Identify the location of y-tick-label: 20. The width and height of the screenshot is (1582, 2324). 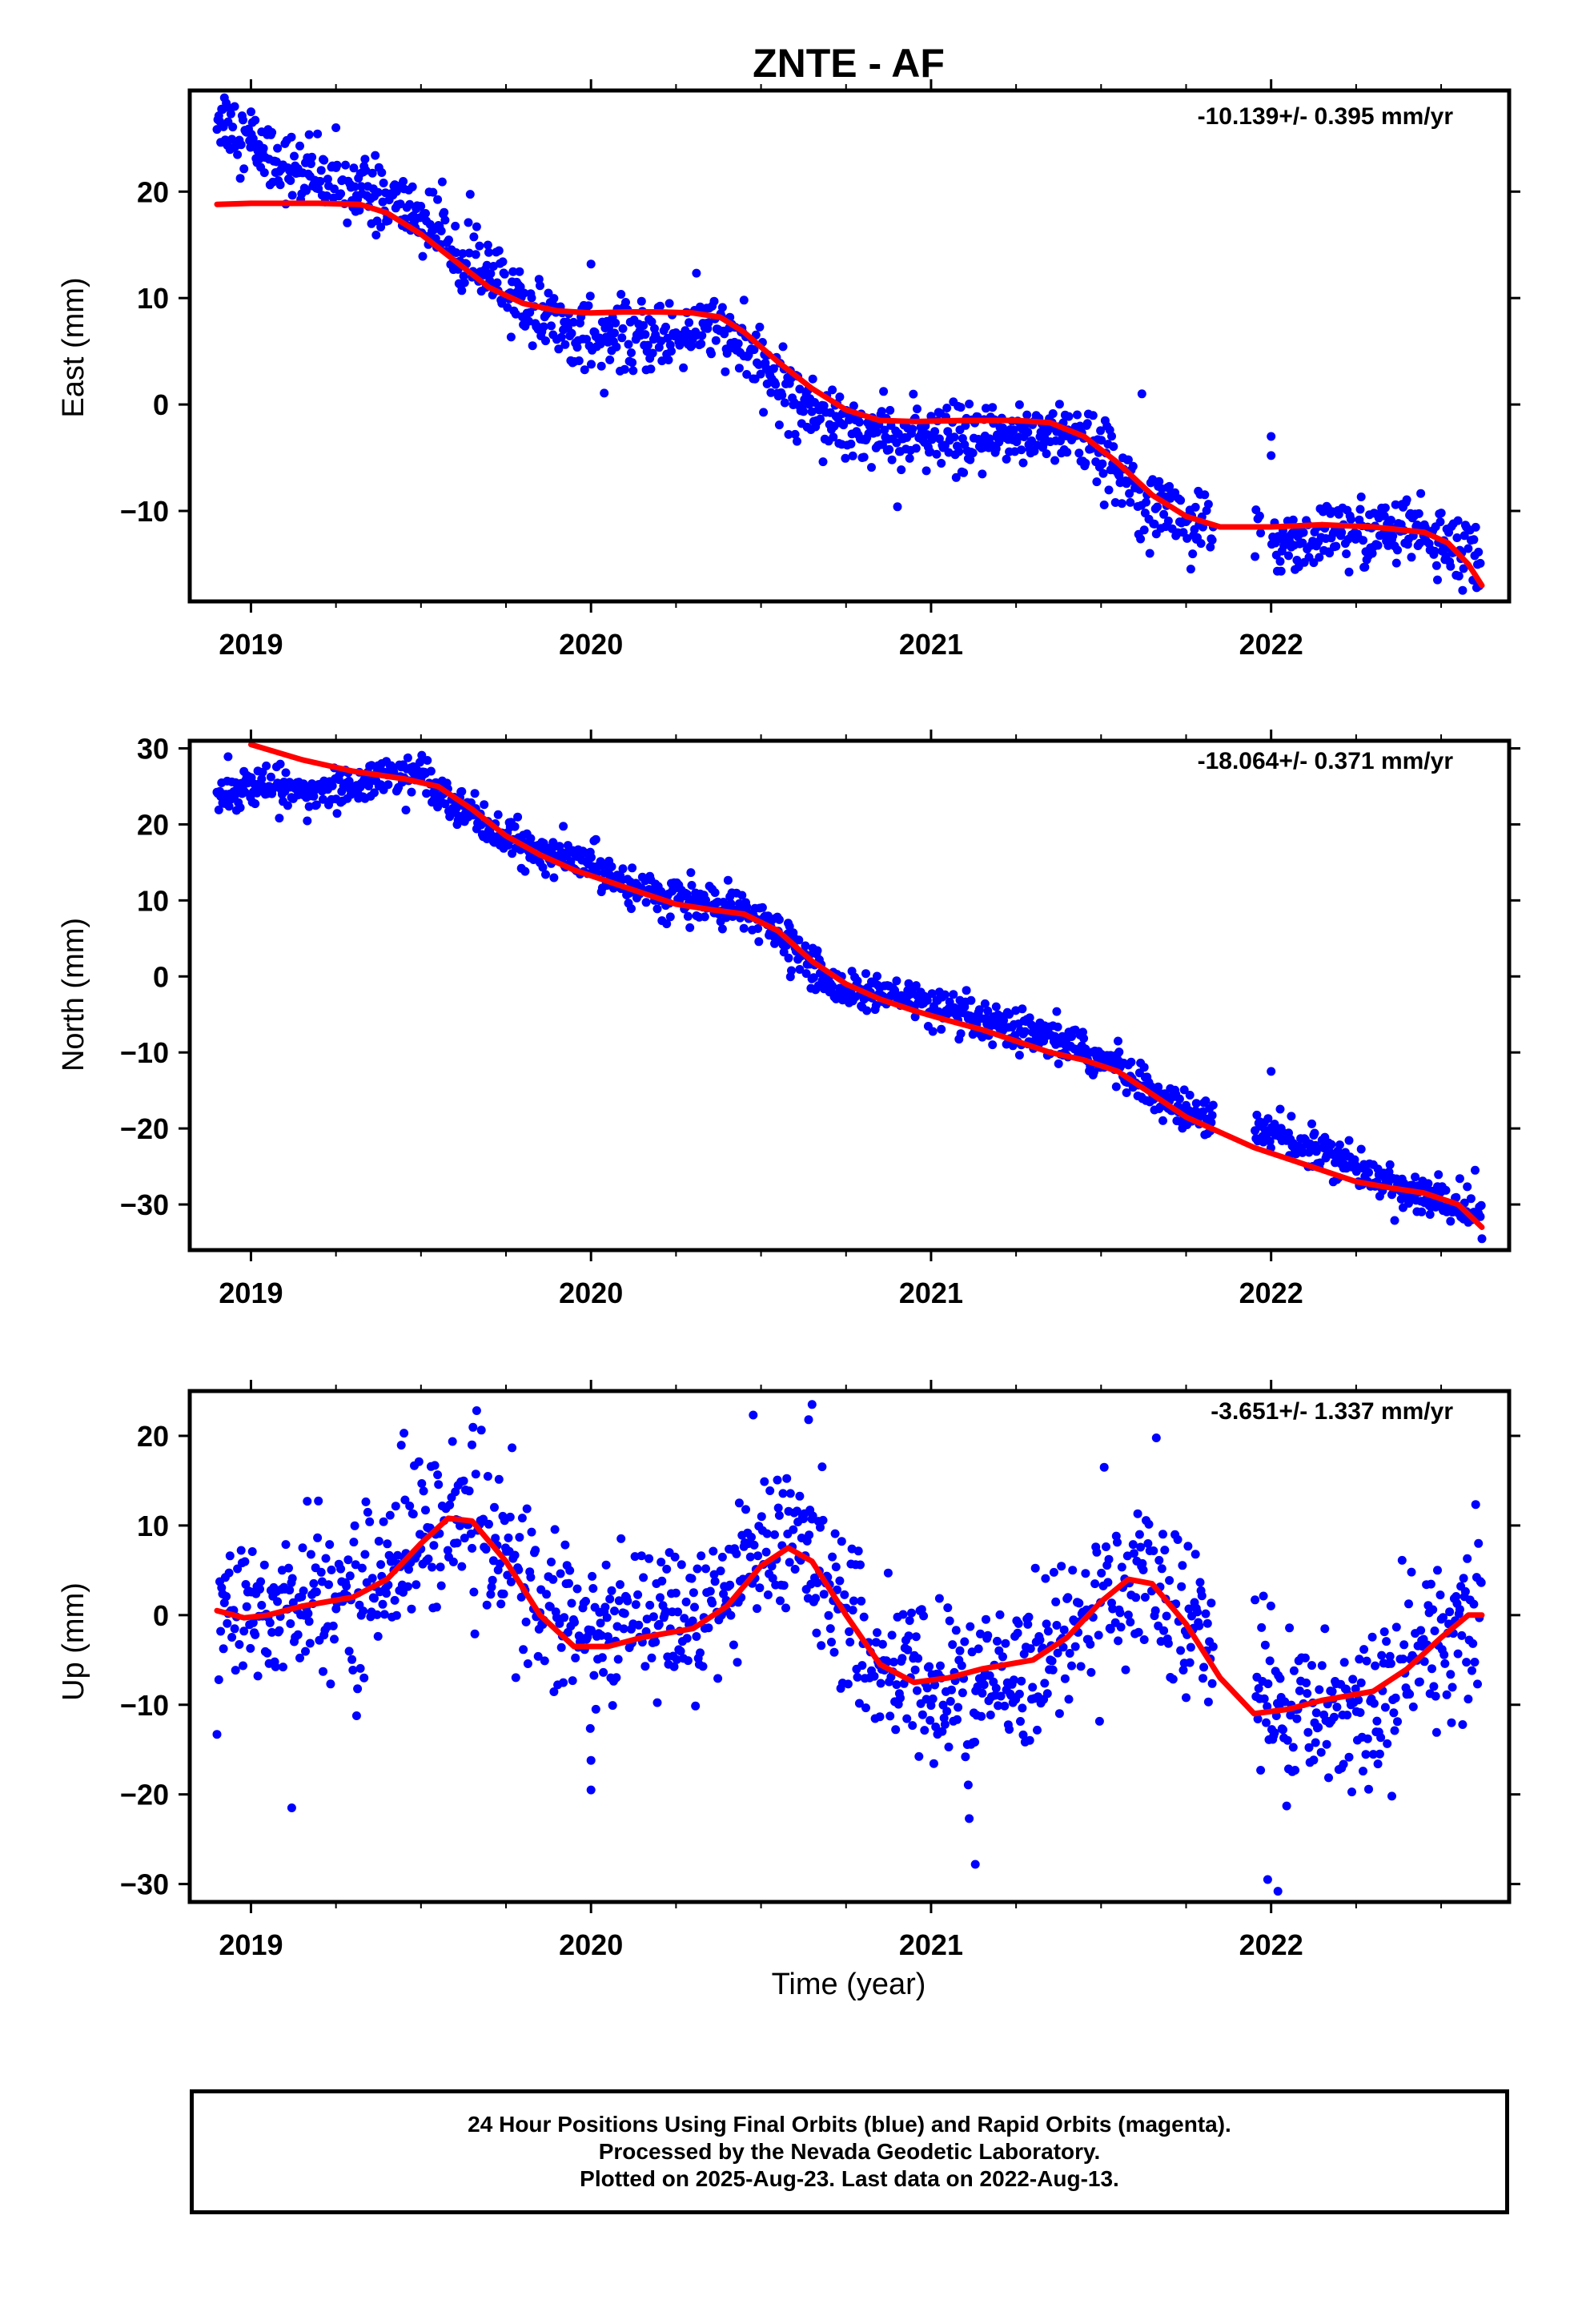
(153, 1436).